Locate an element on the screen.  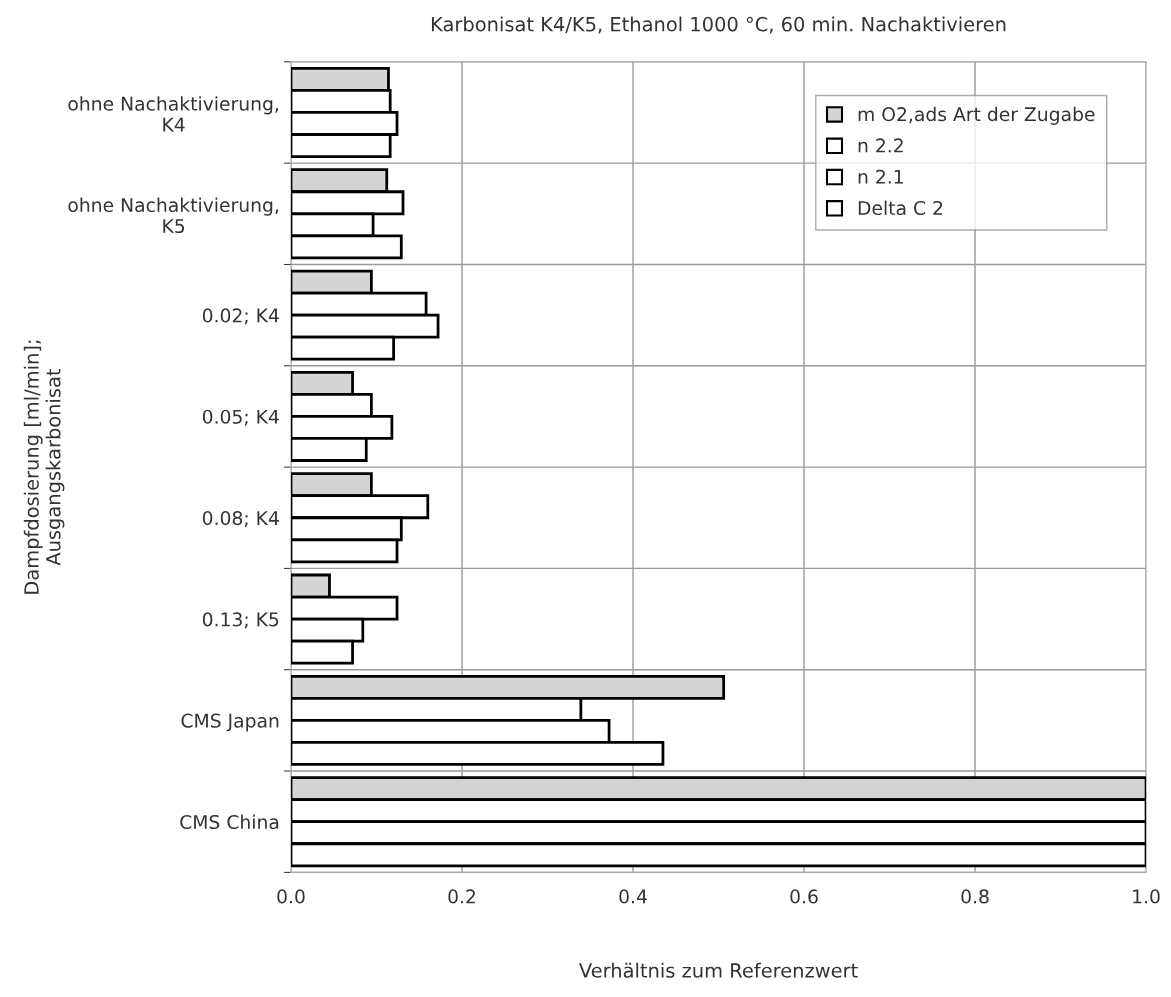
x-tick-label: 0.4 is located at coordinates (633, 896).